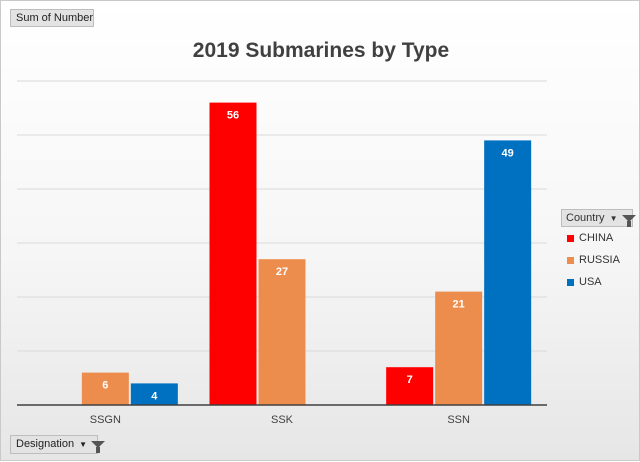  Describe the element at coordinates (321, 50) in the screenshot. I see `chart-title: 2019 Submarines by Type` at that location.